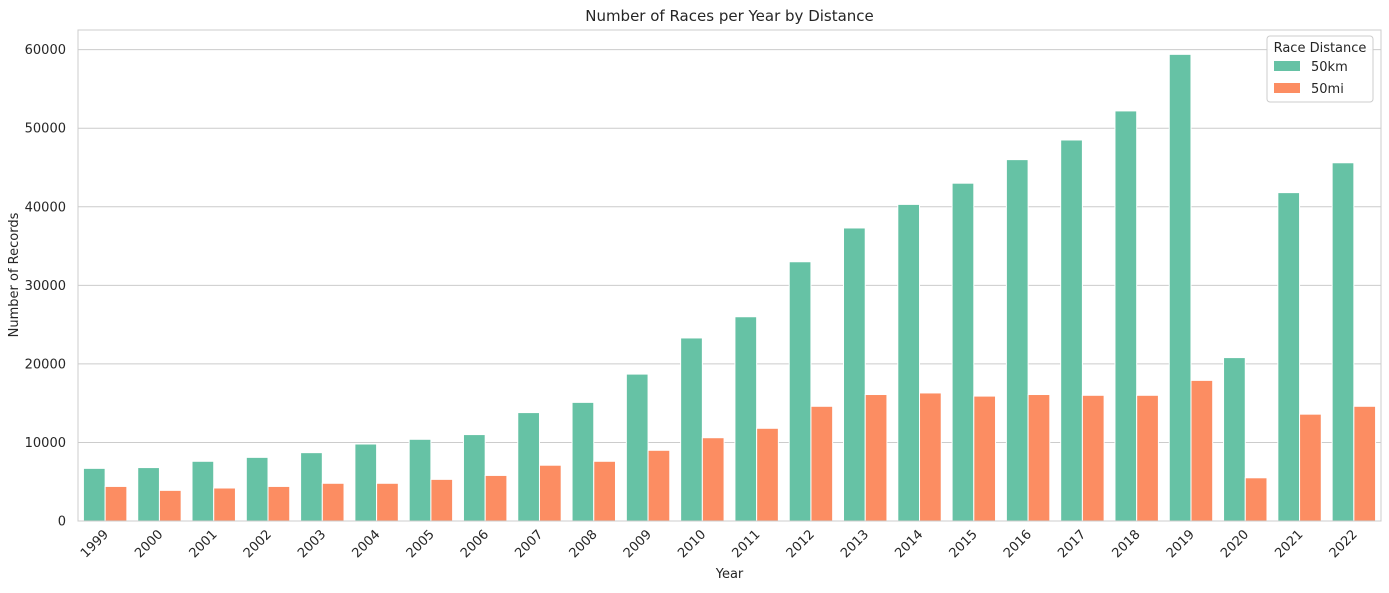  What do you see at coordinates (333, 502) in the screenshot?
I see `bar-50mi-2003` at bounding box center [333, 502].